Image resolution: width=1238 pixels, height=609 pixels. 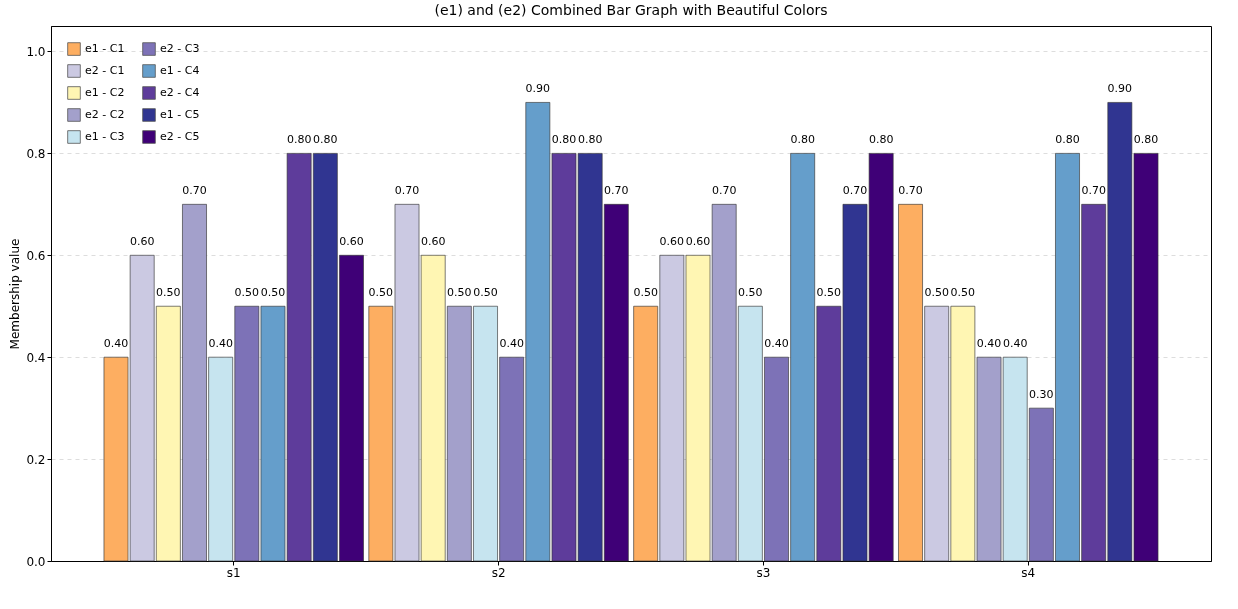 I want to click on legend-label: e2 - C1, so click(x=105, y=70).